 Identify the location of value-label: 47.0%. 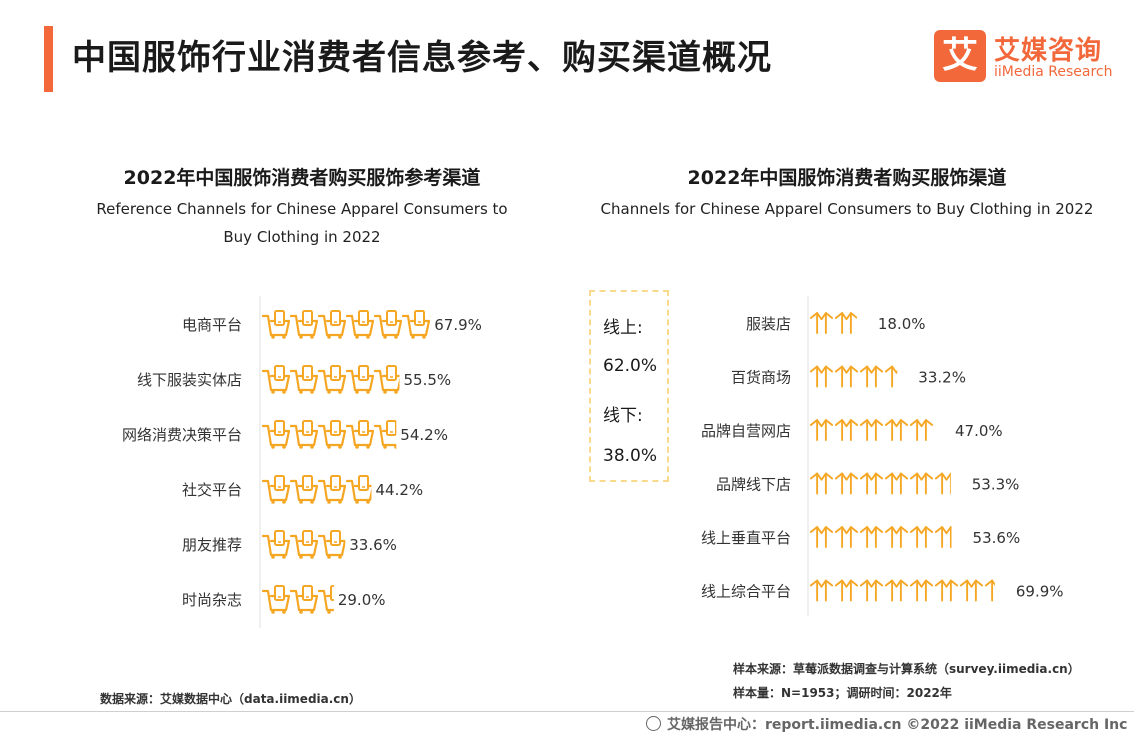
(979, 431).